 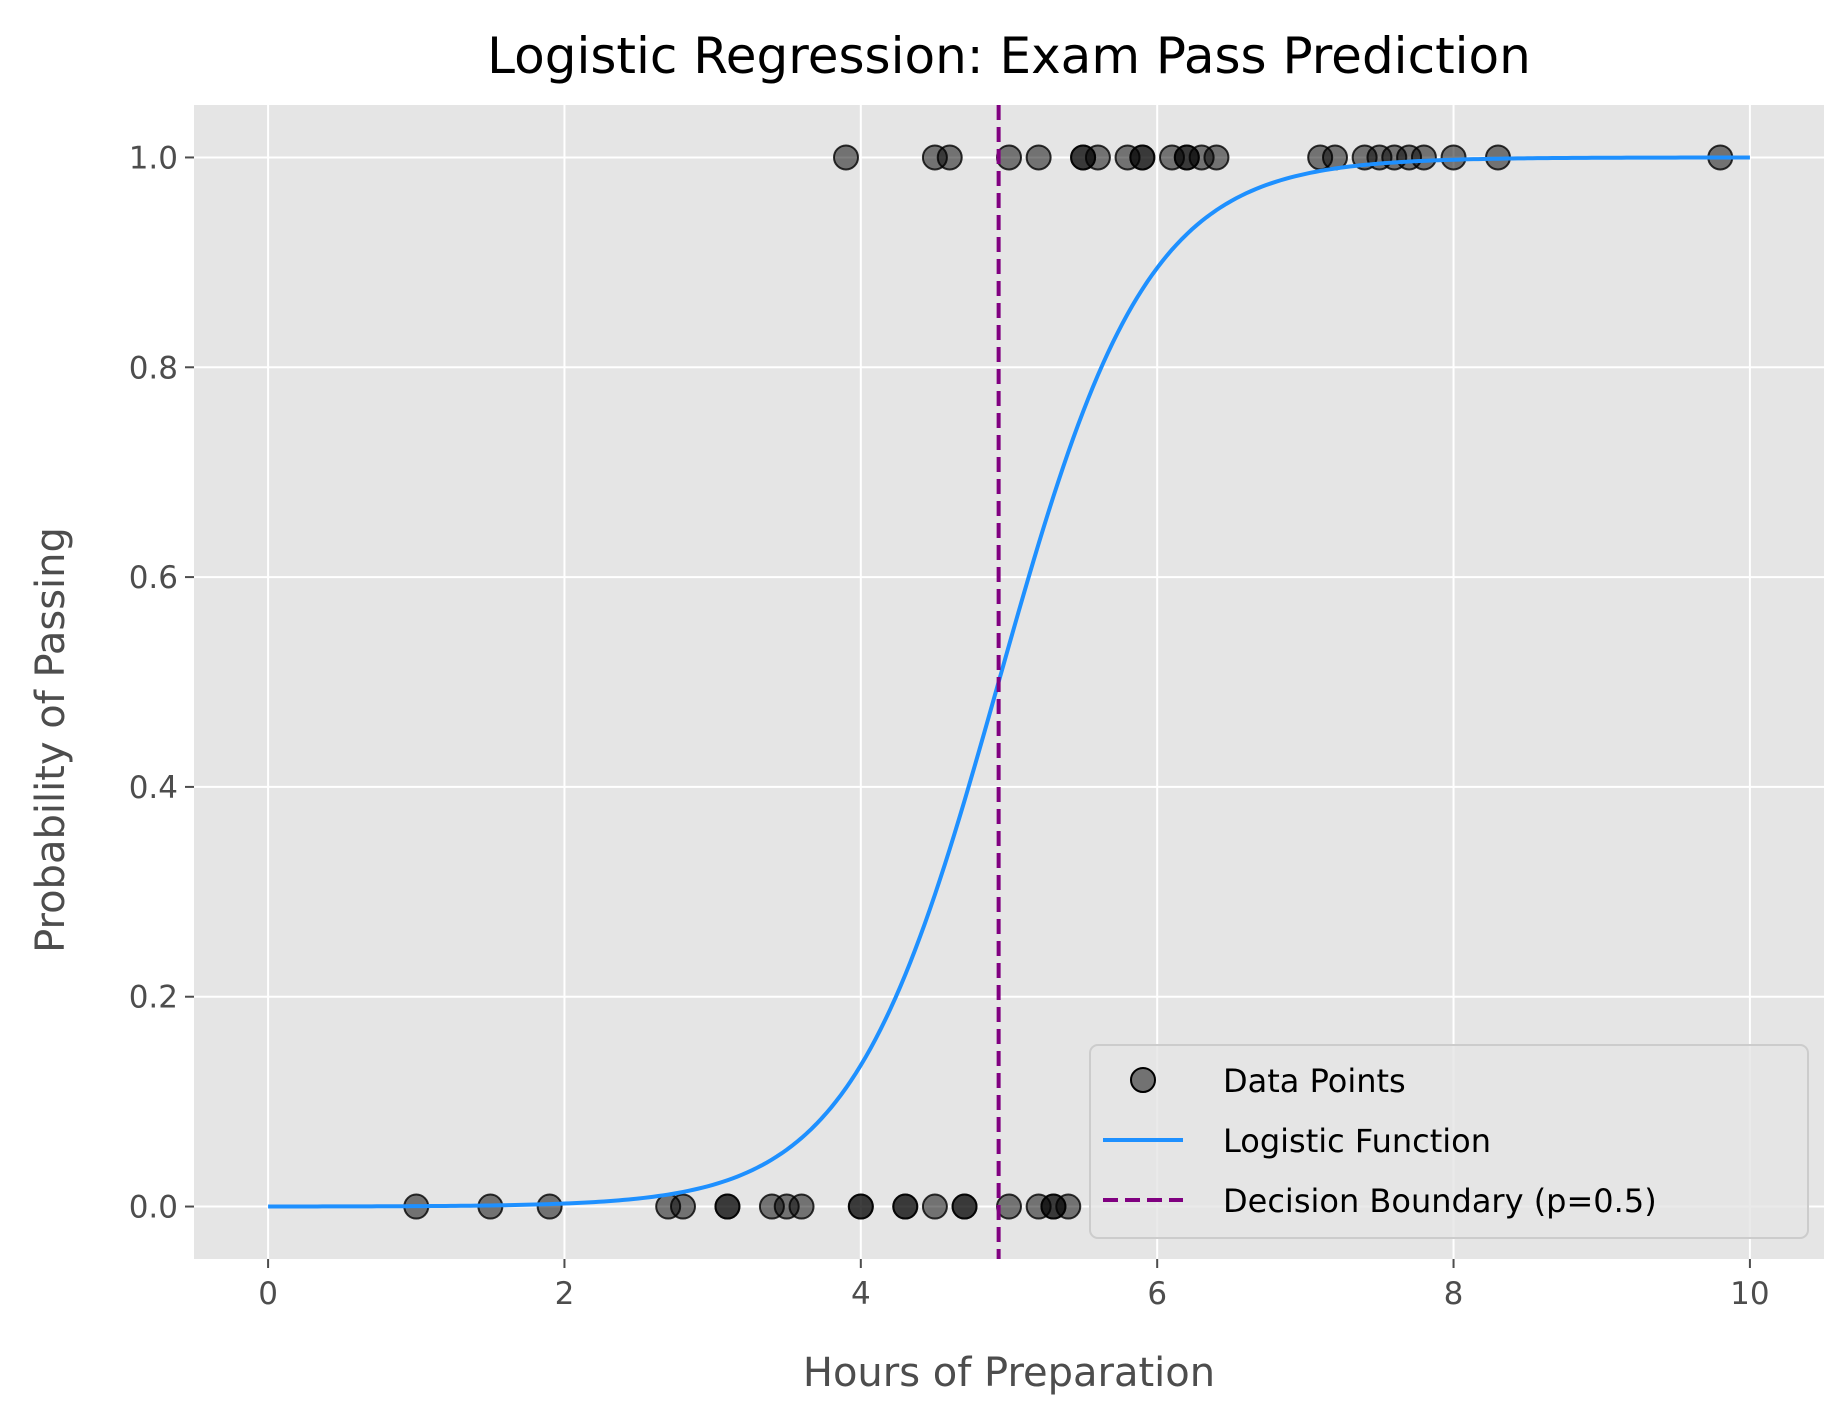 What do you see at coordinates (153, 158) in the screenshot?
I see `y-tick-label: 1.0` at bounding box center [153, 158].